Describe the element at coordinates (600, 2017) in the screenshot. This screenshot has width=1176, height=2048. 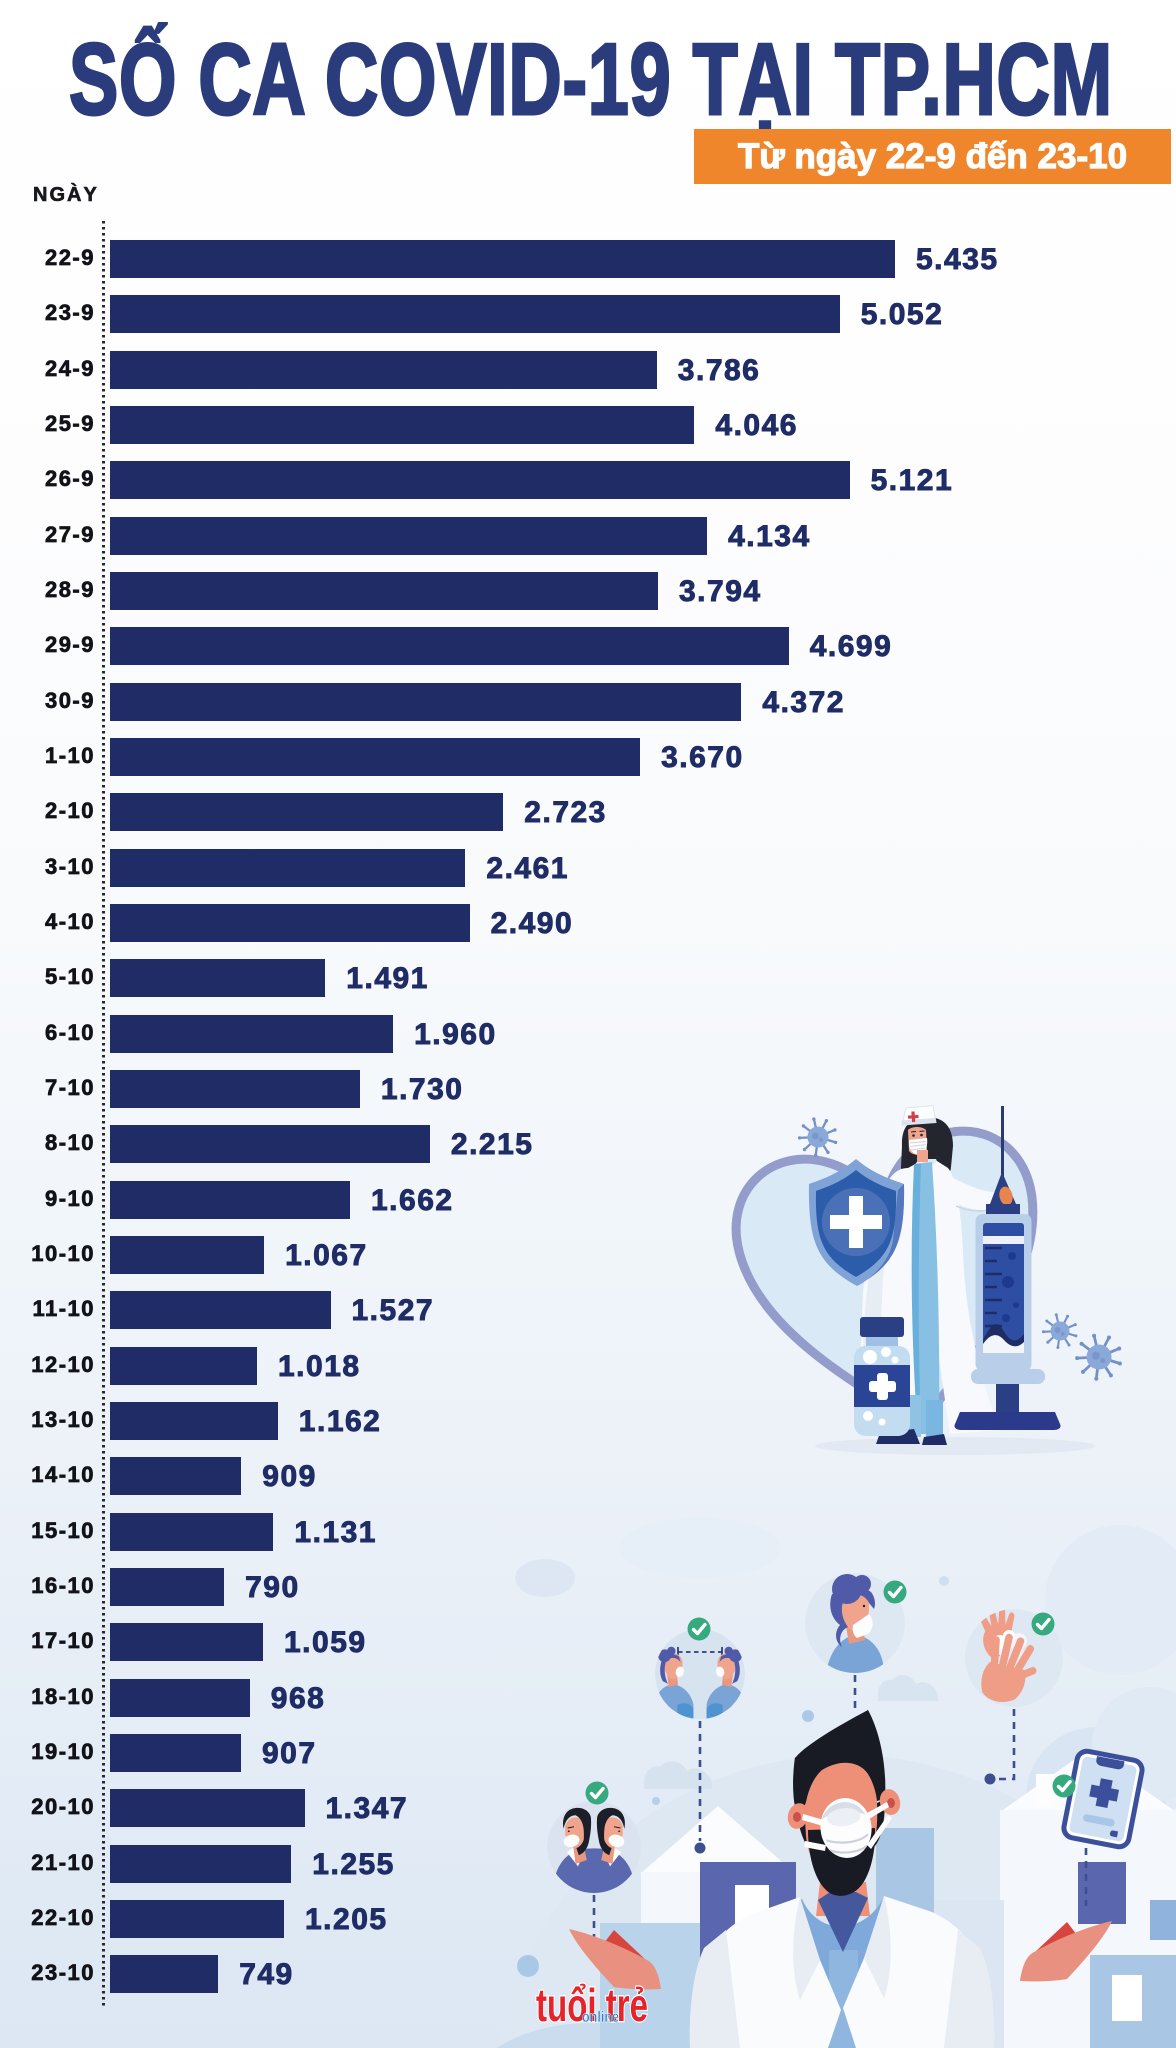
I see `svg-text: online` at that location.